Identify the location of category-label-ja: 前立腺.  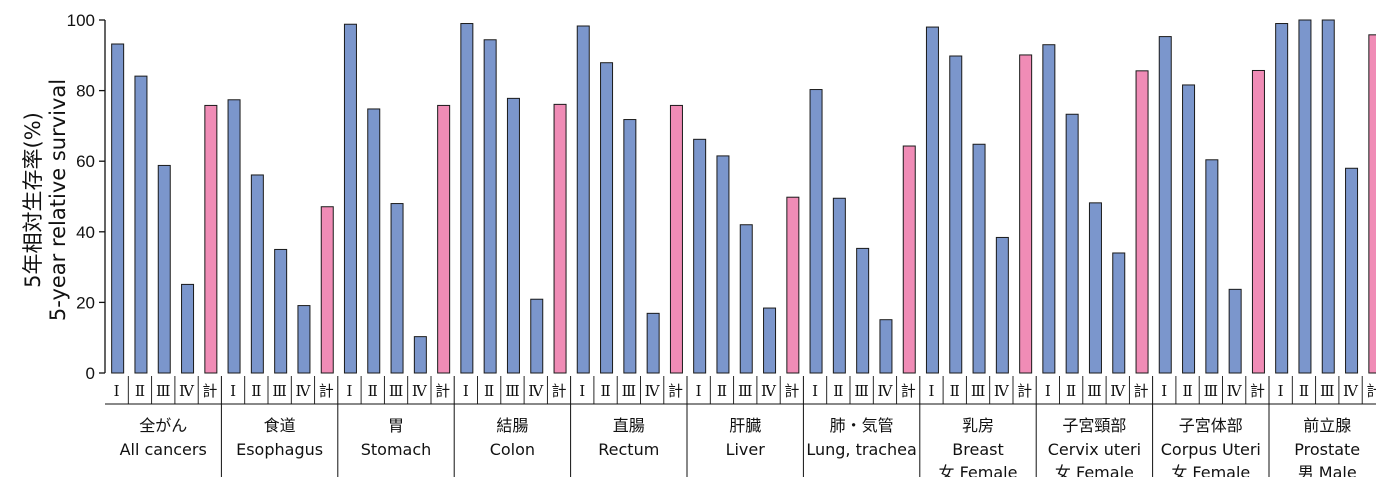
(1327, 425).